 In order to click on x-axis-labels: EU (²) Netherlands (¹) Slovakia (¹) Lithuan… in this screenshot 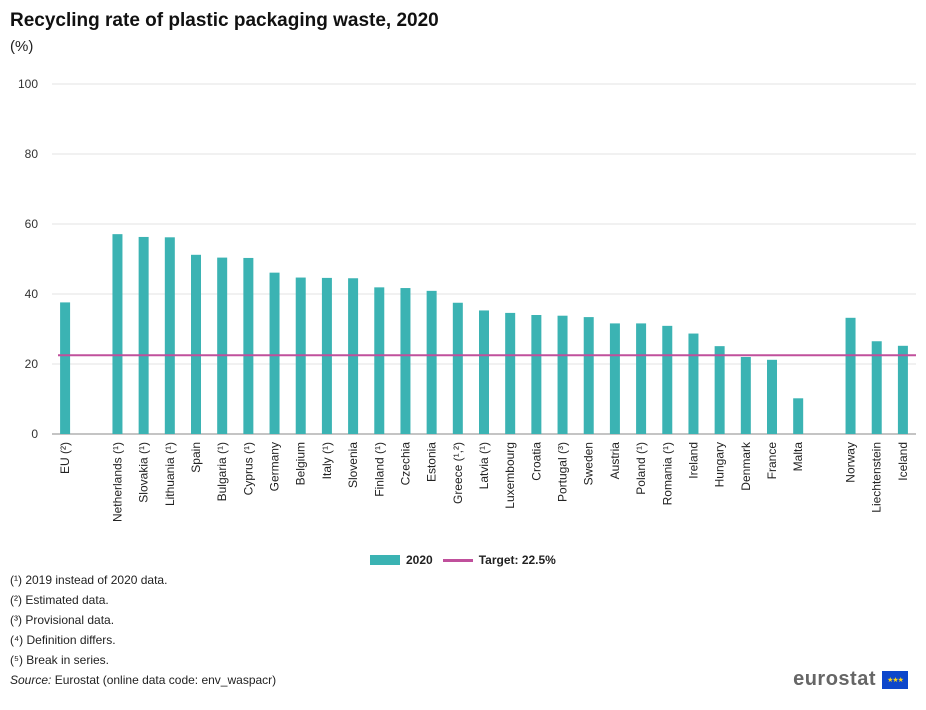, I will do `click(484, 481)`.